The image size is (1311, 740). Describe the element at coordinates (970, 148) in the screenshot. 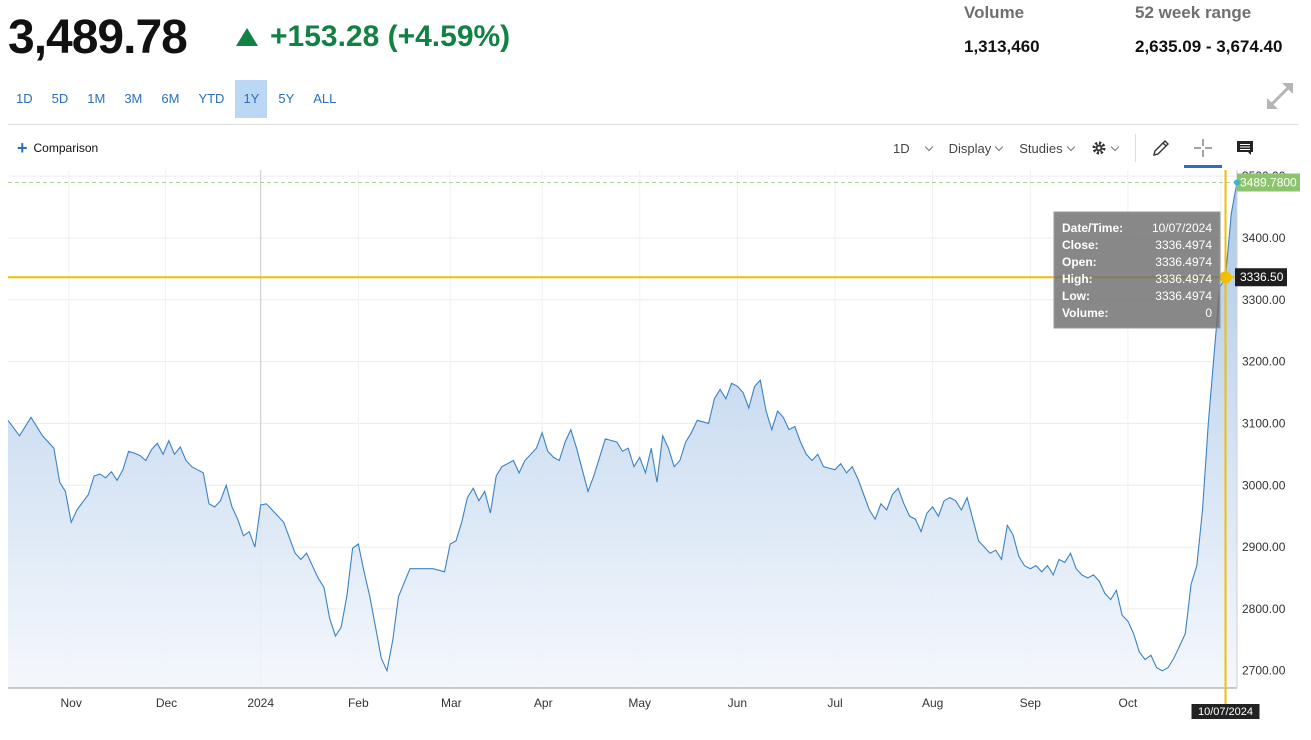

I see `display-label: Display` at that location.